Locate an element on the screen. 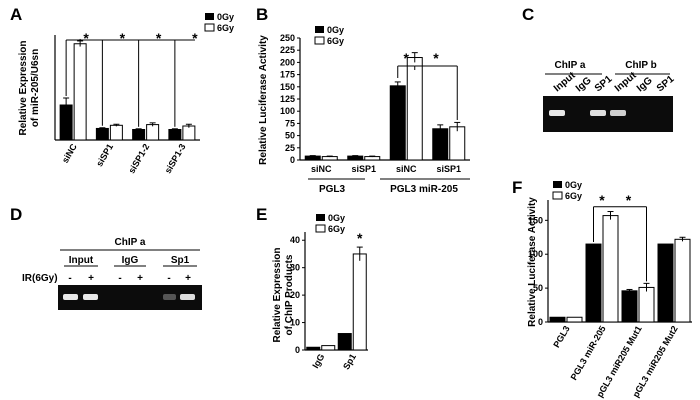  x-tick-label: PGL3 is located at coordinates (561, 336).